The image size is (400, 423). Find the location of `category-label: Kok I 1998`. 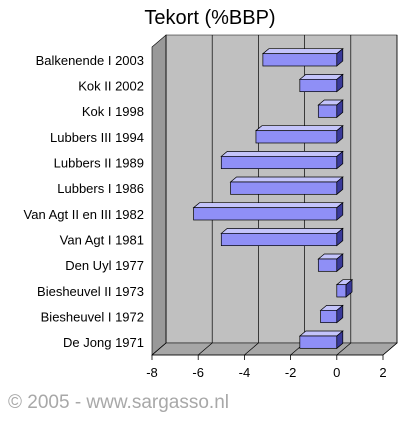

category-label: Kok I 1998 is located at coordinates (113, 111).